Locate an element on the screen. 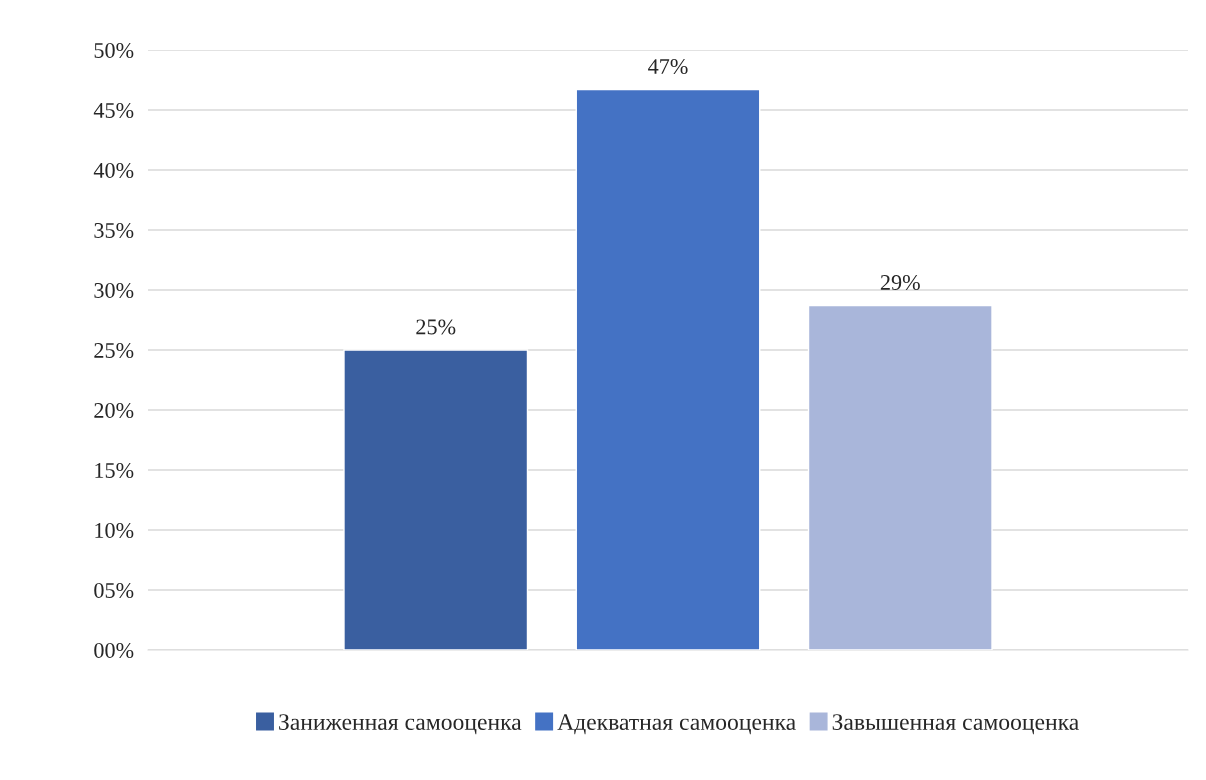 The width and height of the screenshot is (1206, 780). y-tick-label: 40% is located at coordinates (113, 170).